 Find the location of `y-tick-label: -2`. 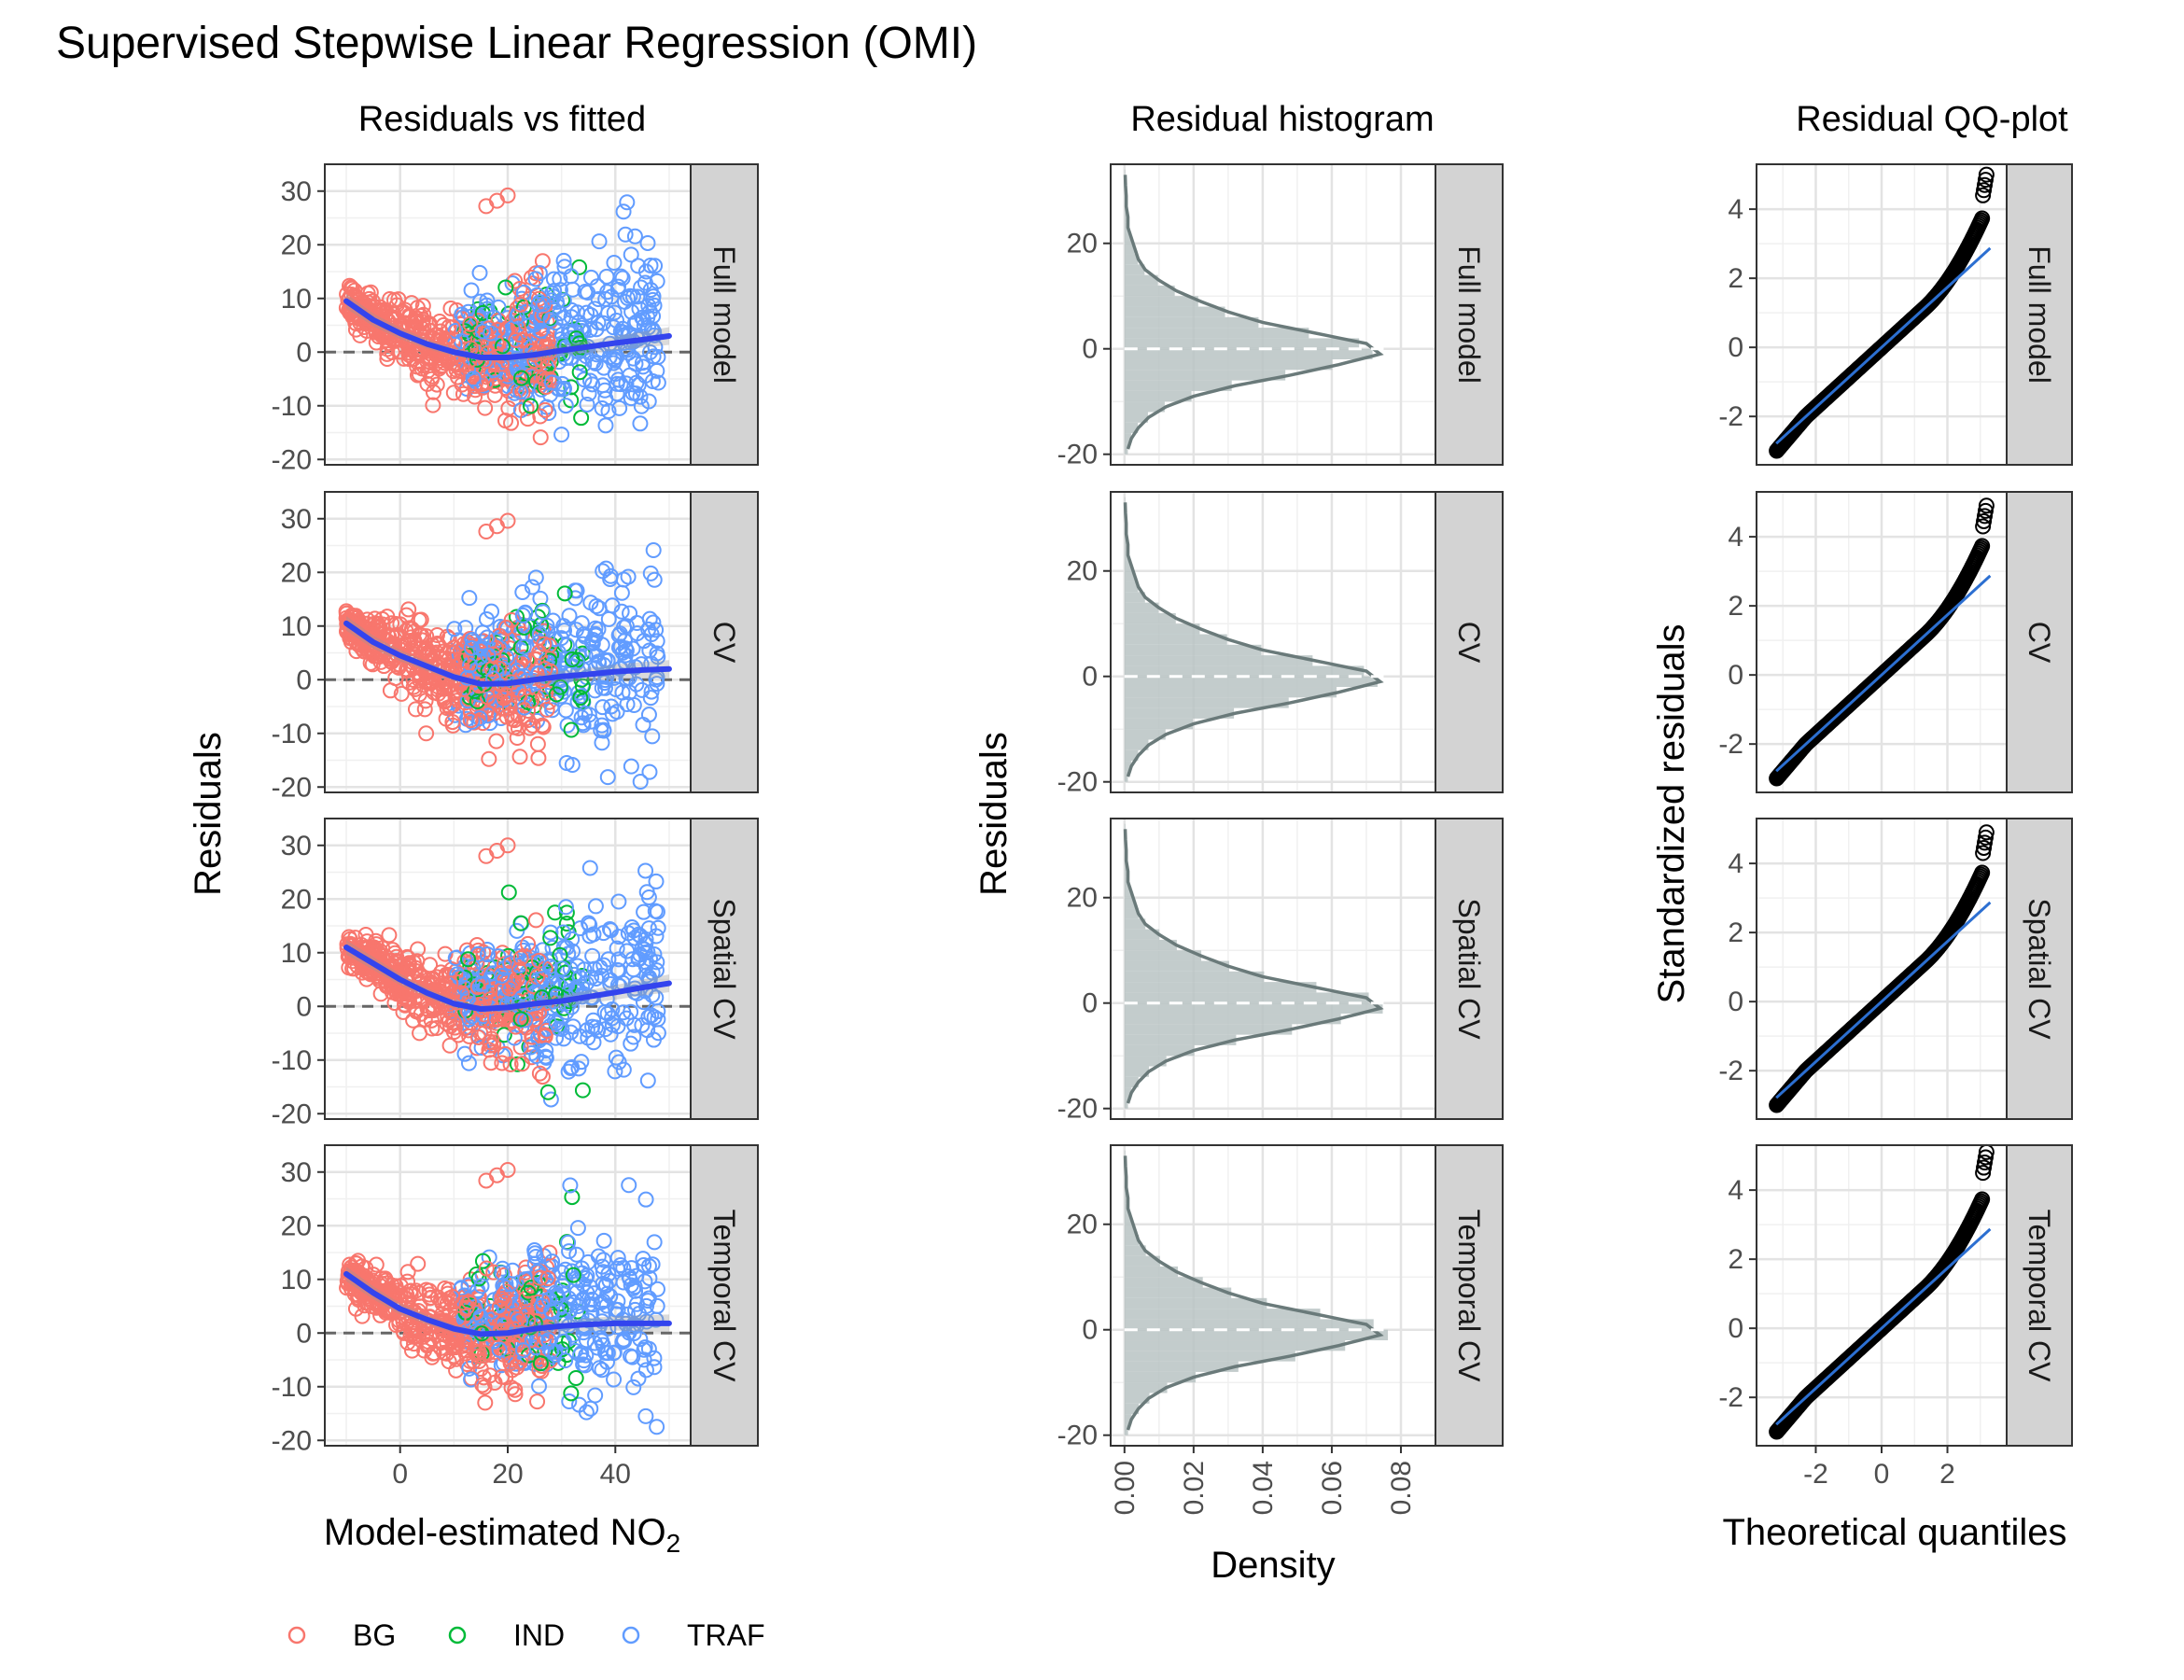

y-tick-label: -2 is located at coordinates (1730, 1397).